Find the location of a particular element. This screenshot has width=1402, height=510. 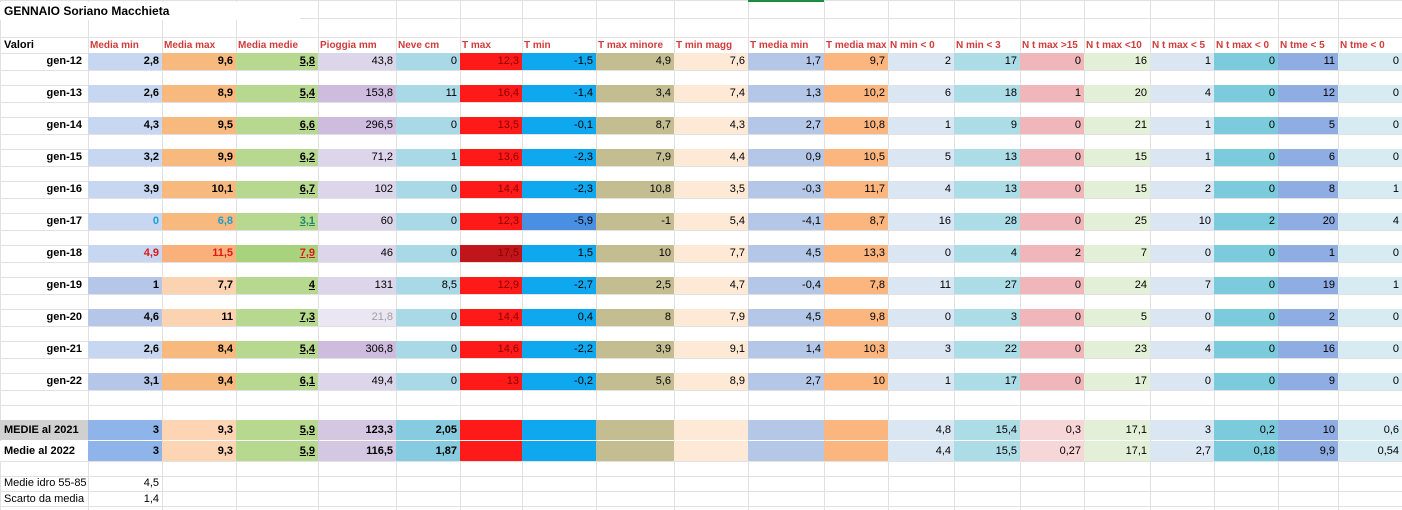

data-cell: 7,3 is located at coordinates (277, 317).